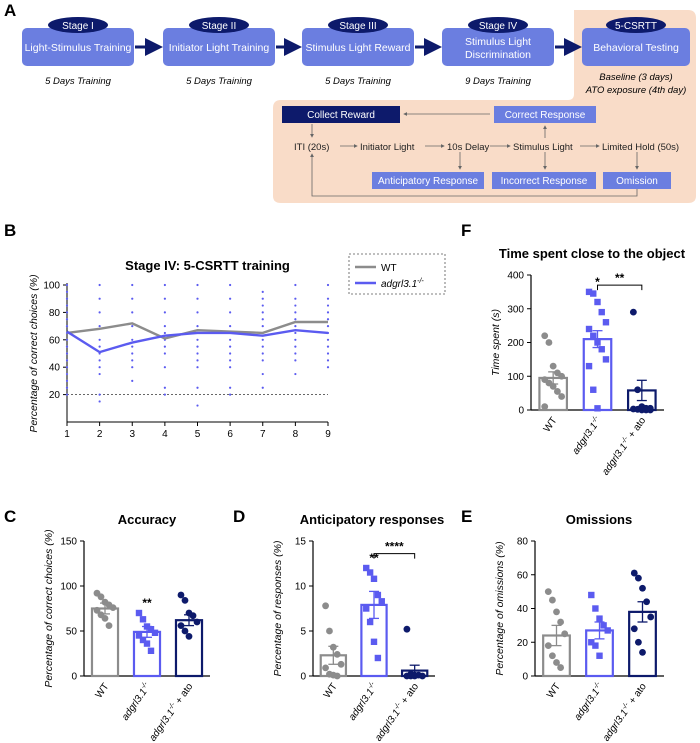 The image size is (700, 743). I want to click on y-tick-label: 100, so click(515, 377).